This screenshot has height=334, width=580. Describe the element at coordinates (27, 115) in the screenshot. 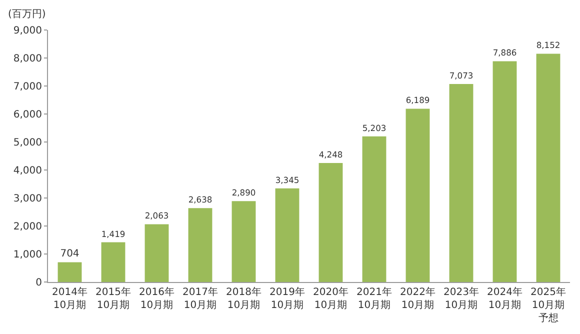

I see `y-tick-label: 6,000` at that location.